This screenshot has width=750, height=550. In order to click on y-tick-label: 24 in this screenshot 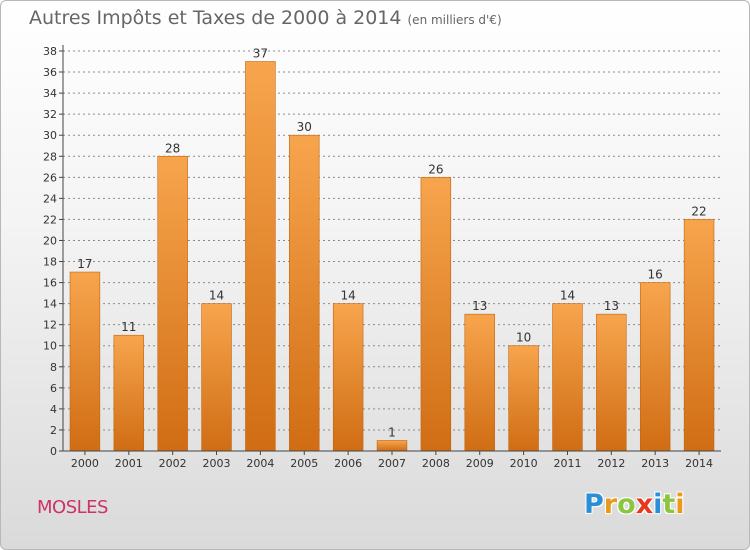, I will do `click(50, 198)`.